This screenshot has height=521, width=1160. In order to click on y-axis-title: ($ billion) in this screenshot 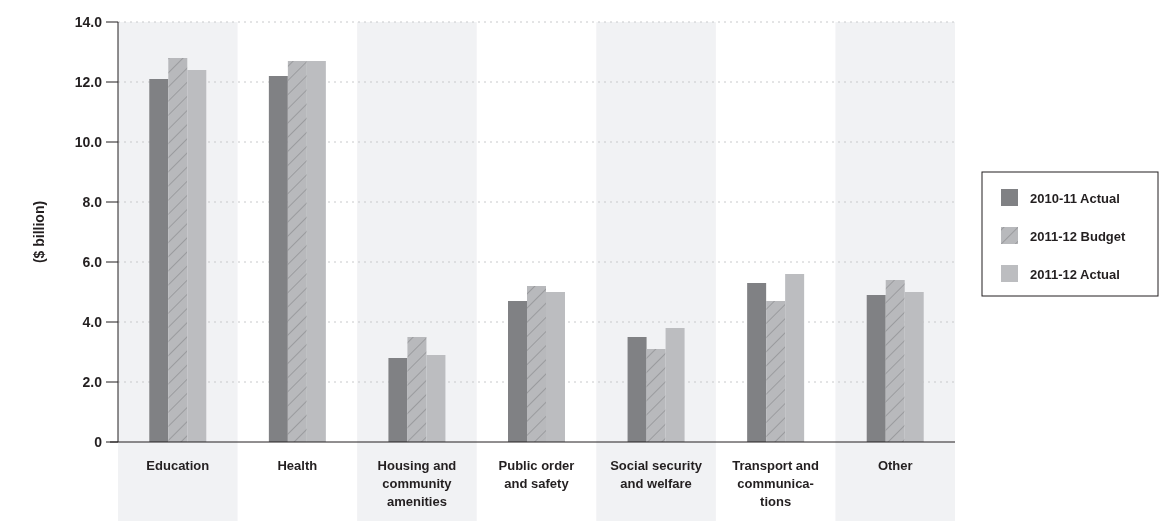, I will do `click(39, 232)`.